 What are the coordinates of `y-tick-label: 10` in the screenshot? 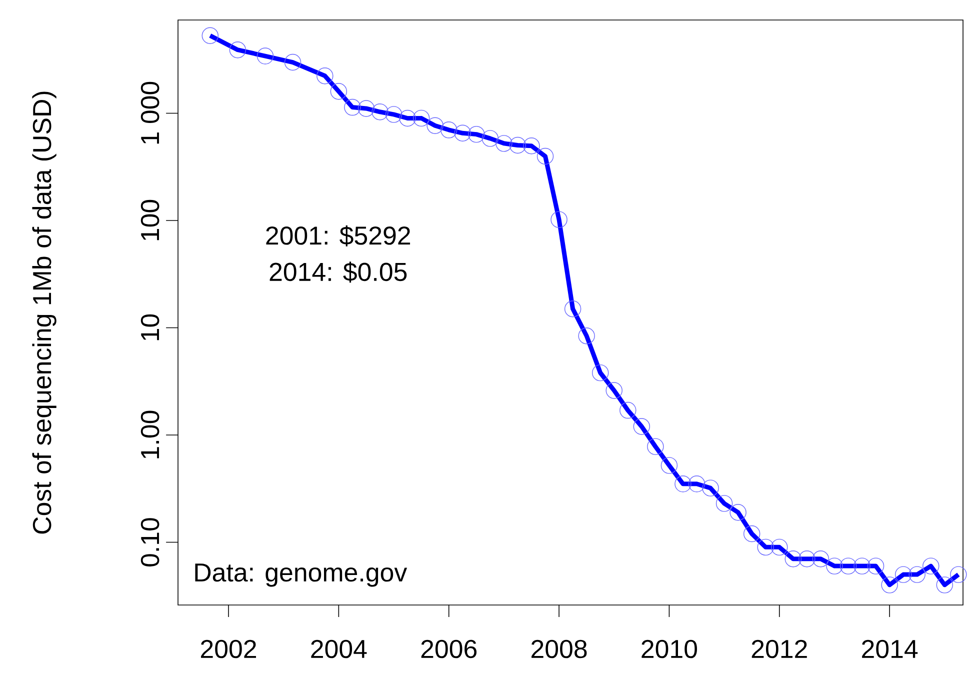 It's located at (150, 327).